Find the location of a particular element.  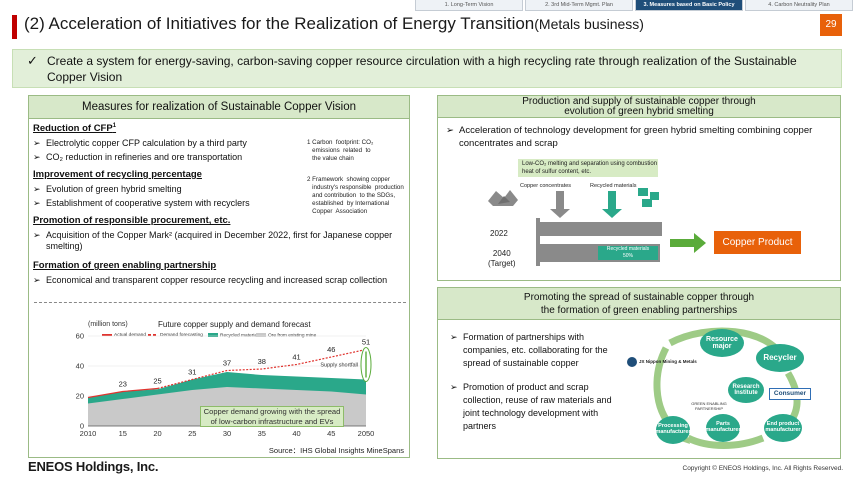

title-accent-bar is located at coordinates (14, 27).